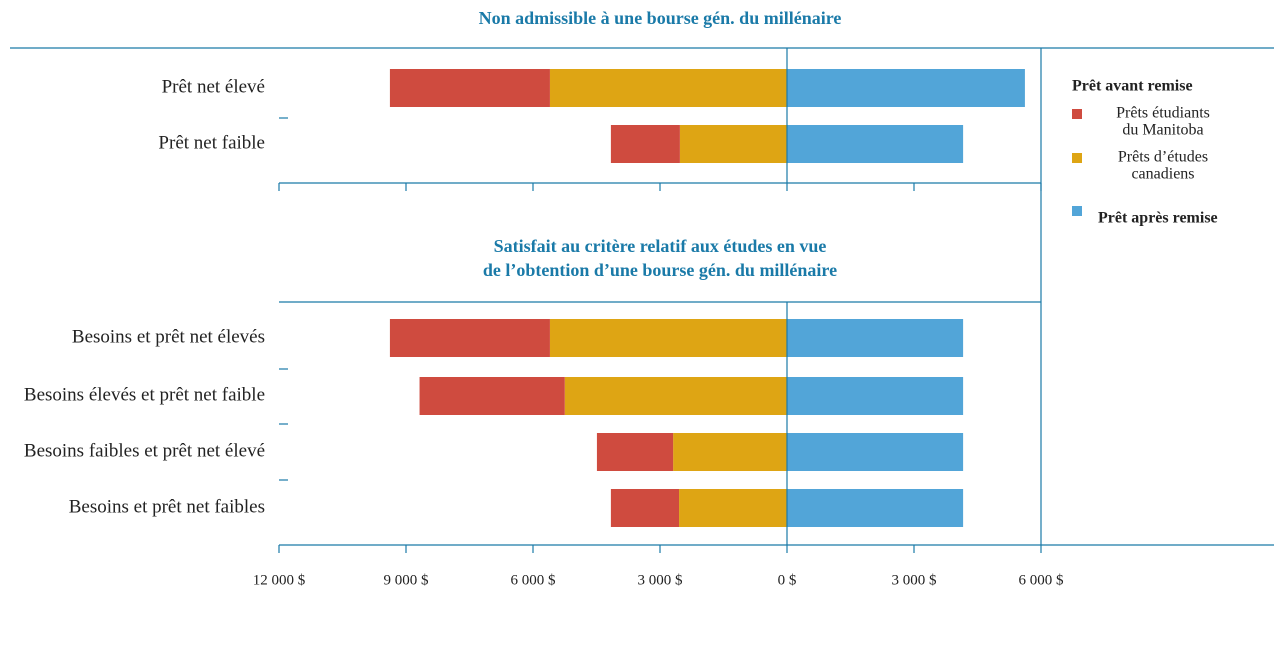 The height and width of the screenshot is (654, 1274). Describe the element at coordinates (167, 506) in the screenshot. I see `y-tick-label: Besoins et prêt net faibles` at that location.